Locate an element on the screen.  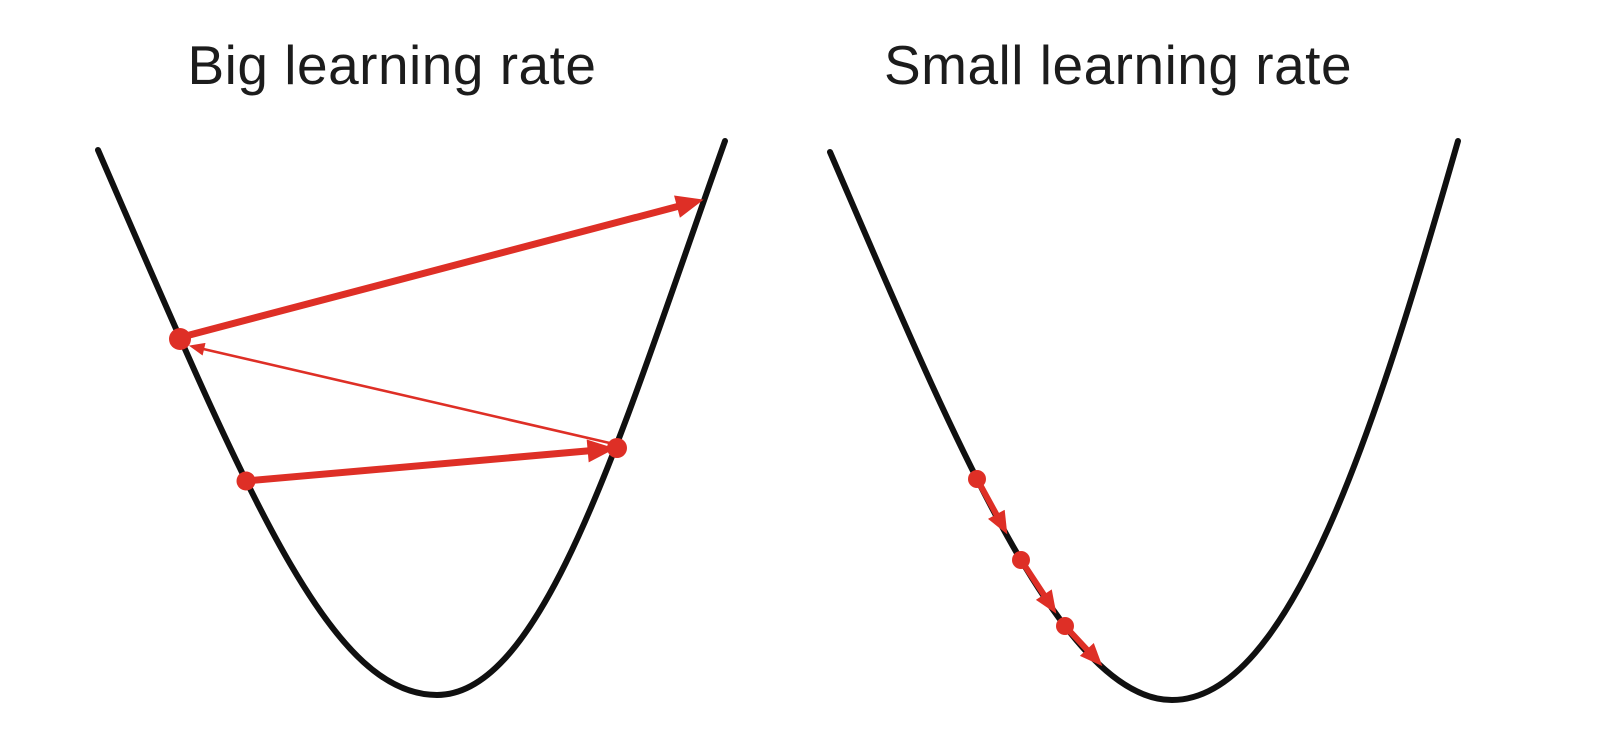
panel-title-big-learning-rate: Big learning rate is located at coordinates (392, 65).